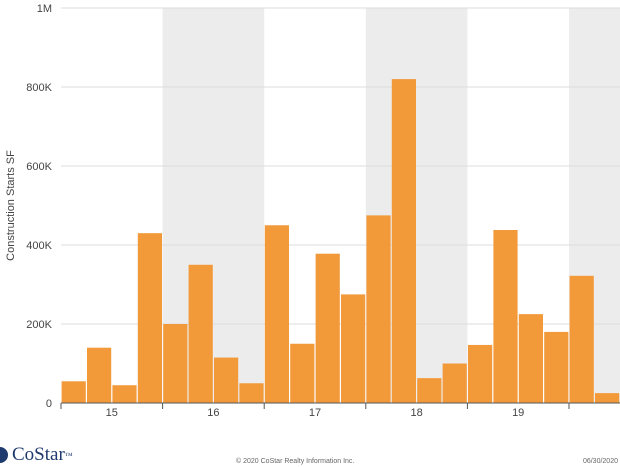 Image resolution: width=620 pixels, height=467 pixels. What do you see at coordinates (607, 398) in the screenshot?
I see `bar-20Q2` at bounding box center [607, 398].